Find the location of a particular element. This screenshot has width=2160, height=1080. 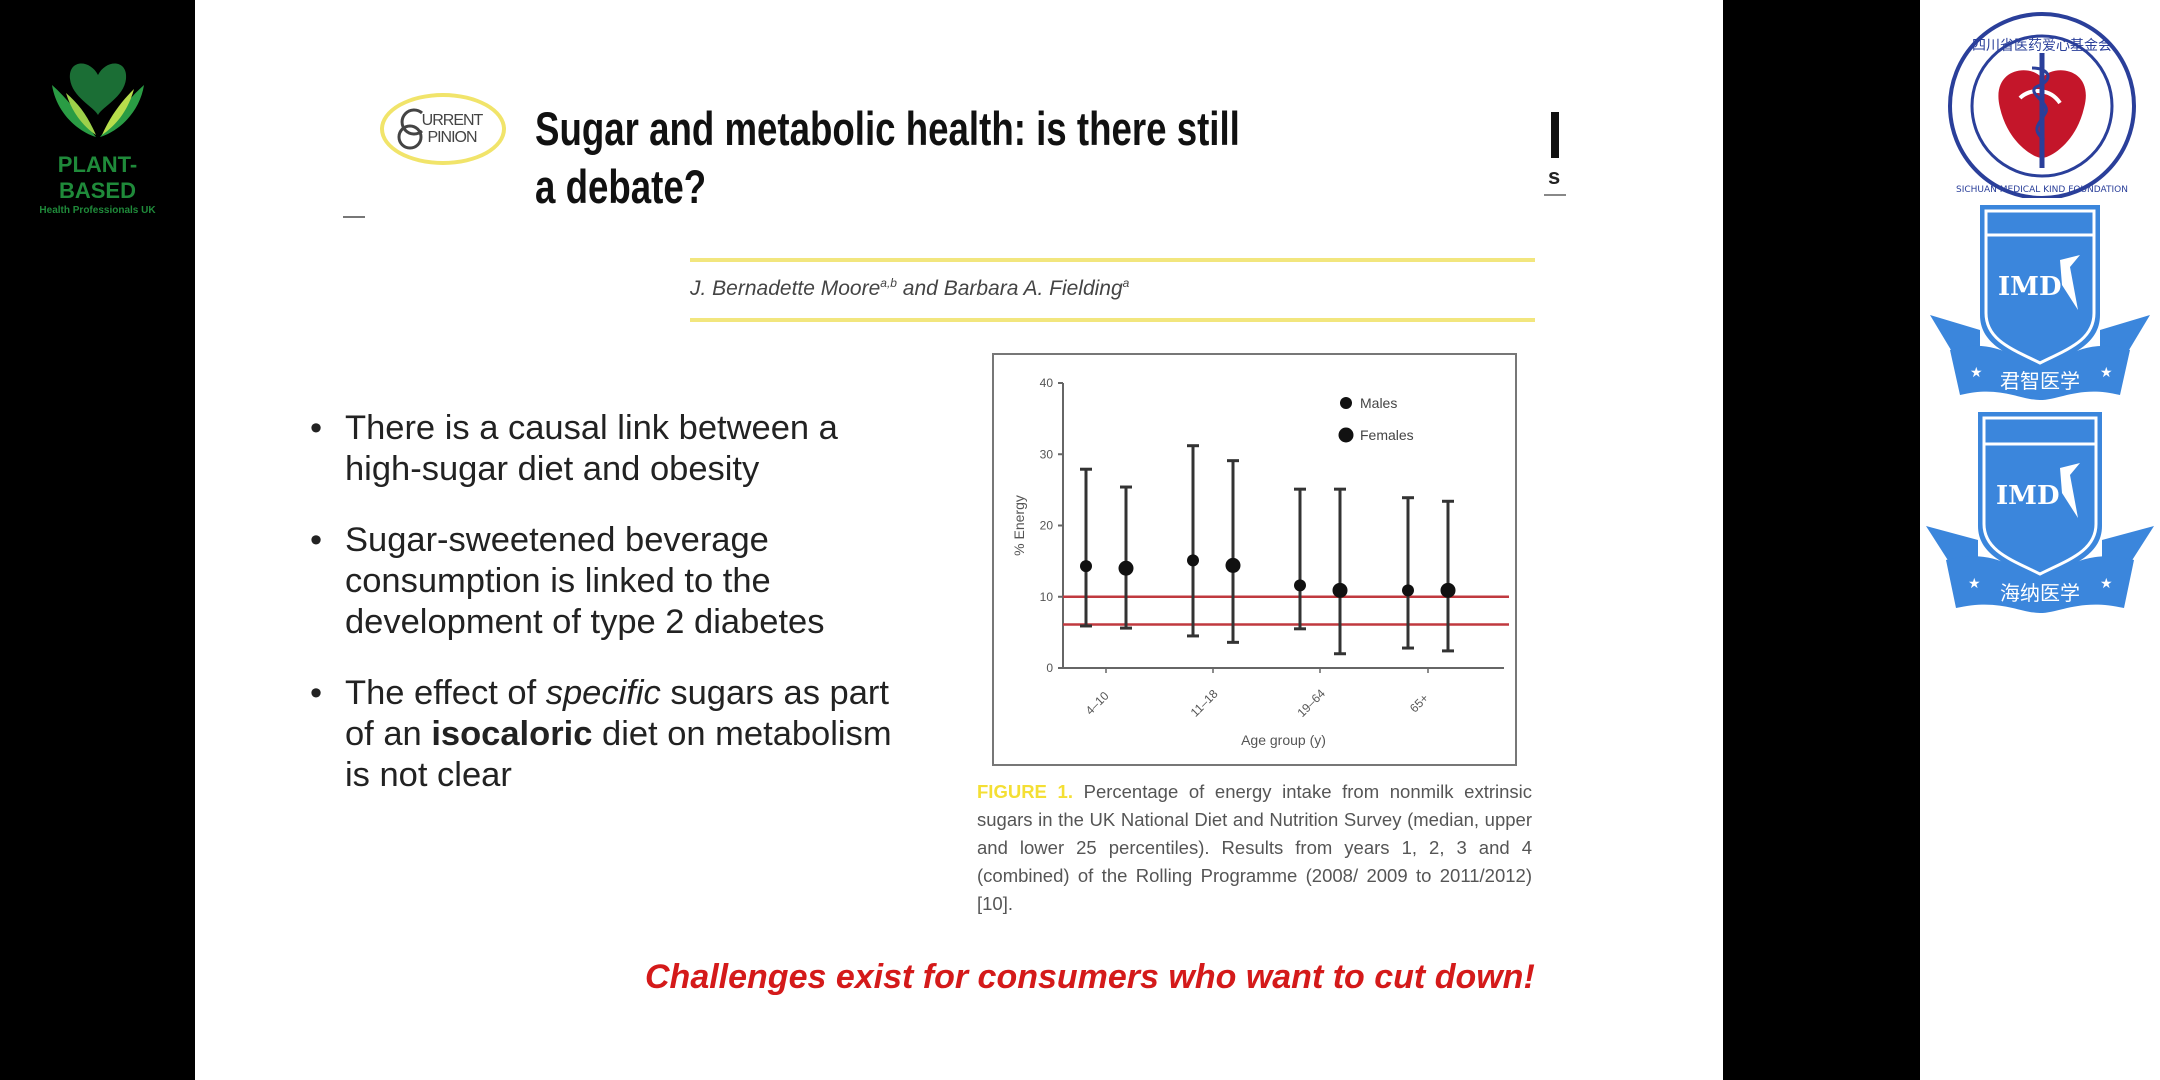

plant-based-logo: PLANT-BASED Health Professionals UK is located at coordinates (97, 130).